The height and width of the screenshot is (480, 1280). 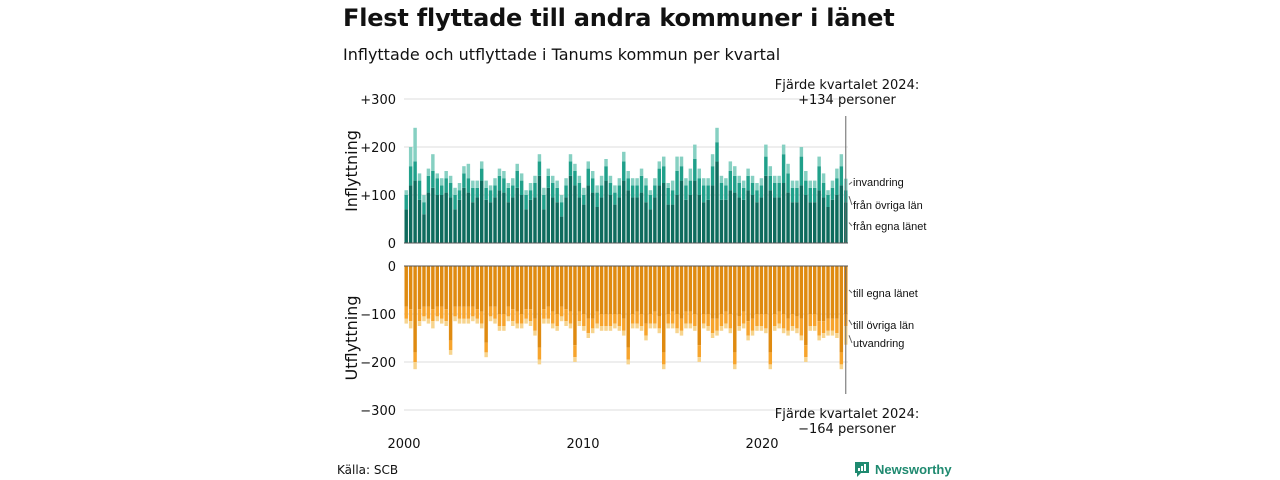 I want to click on y-axis-label: Inflyttning, so click(x=351, y=171).